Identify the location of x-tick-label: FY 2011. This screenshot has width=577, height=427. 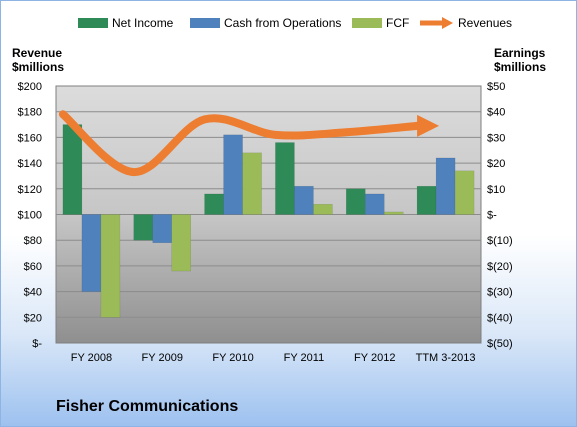
(304, 358).